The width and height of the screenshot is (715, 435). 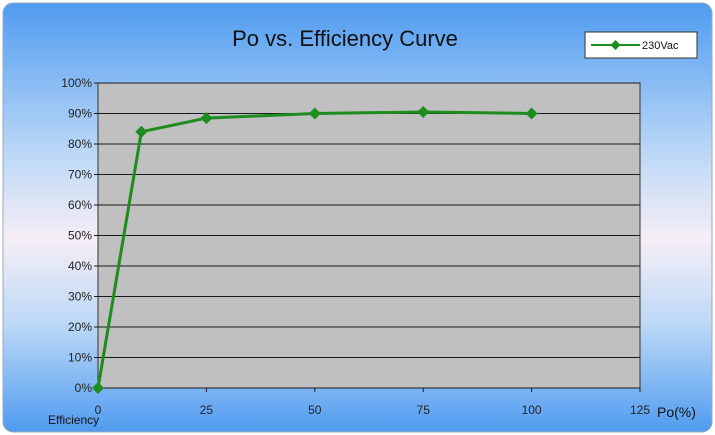 I want to click on chart-title: Po vs. Efficiency Curve, so click(x=345, y=38).